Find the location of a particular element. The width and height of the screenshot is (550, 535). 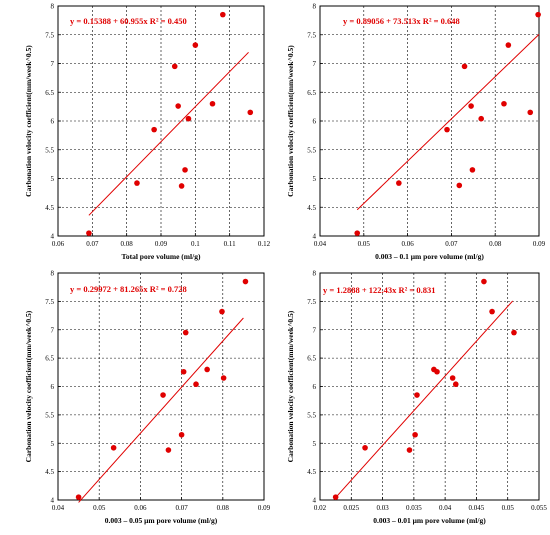

regression-equation: y = 0.89056 + 73.513x R² = 0.648 is located at coordinates (401, 21).